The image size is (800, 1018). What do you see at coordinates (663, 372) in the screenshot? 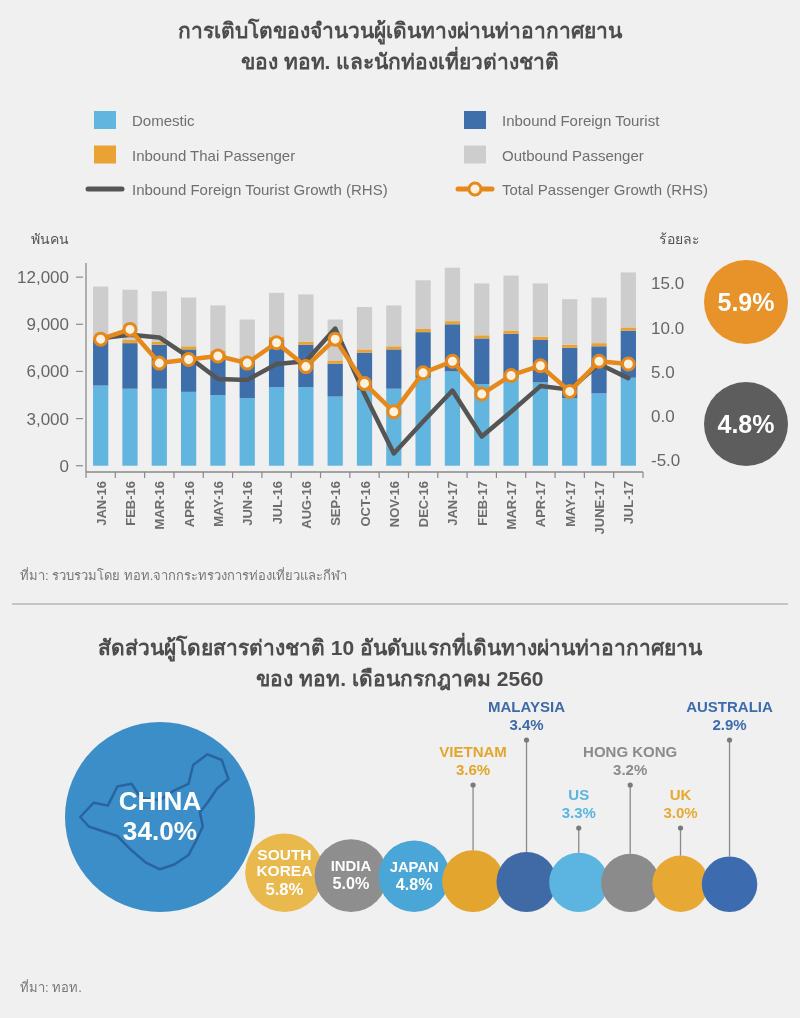
I see `y2-tick-label: 5.0` at bounding box center [663, 372].